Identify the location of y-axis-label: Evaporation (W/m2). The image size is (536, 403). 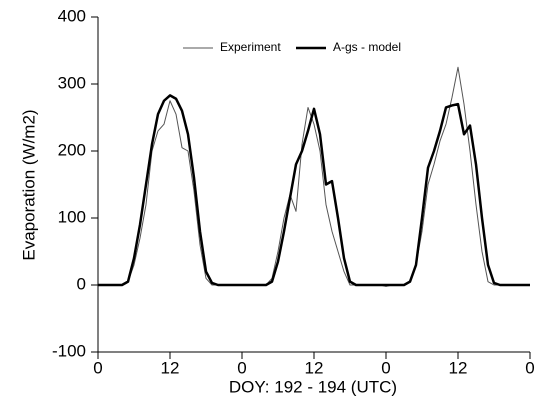
(28, 184).